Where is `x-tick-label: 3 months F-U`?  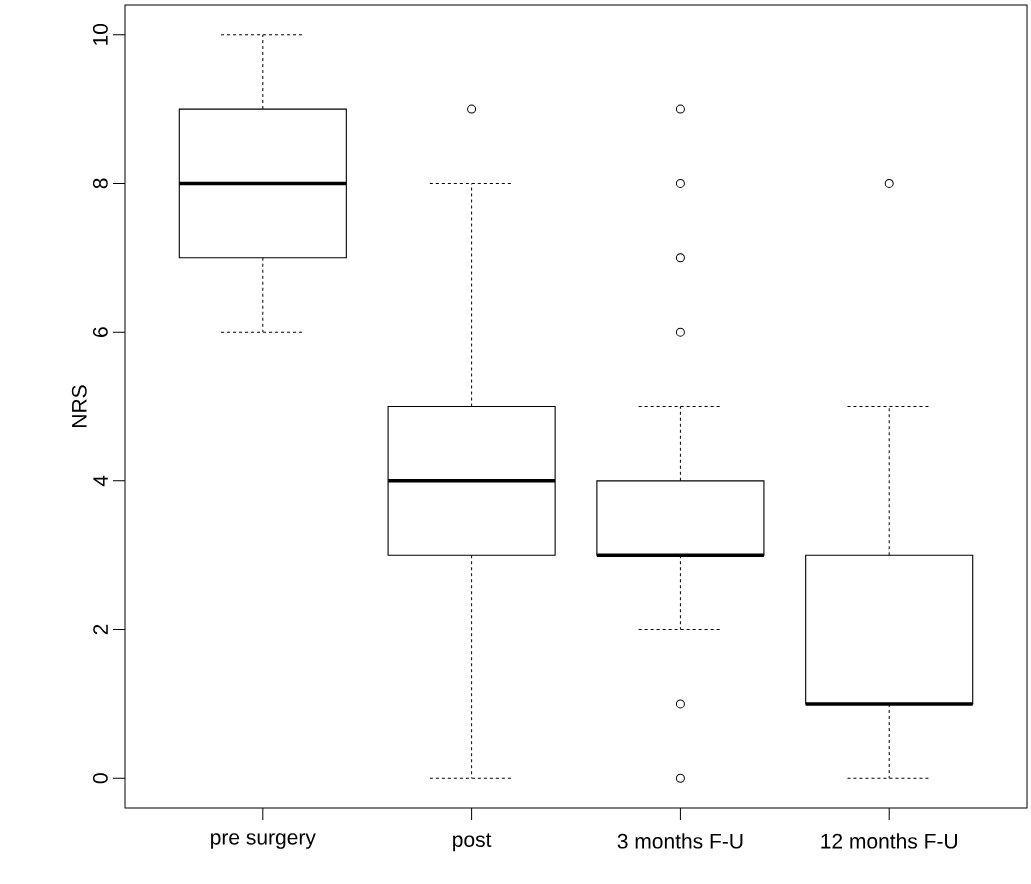
x-tick-label: 3 months F-U is located at coordinates (680, 841).